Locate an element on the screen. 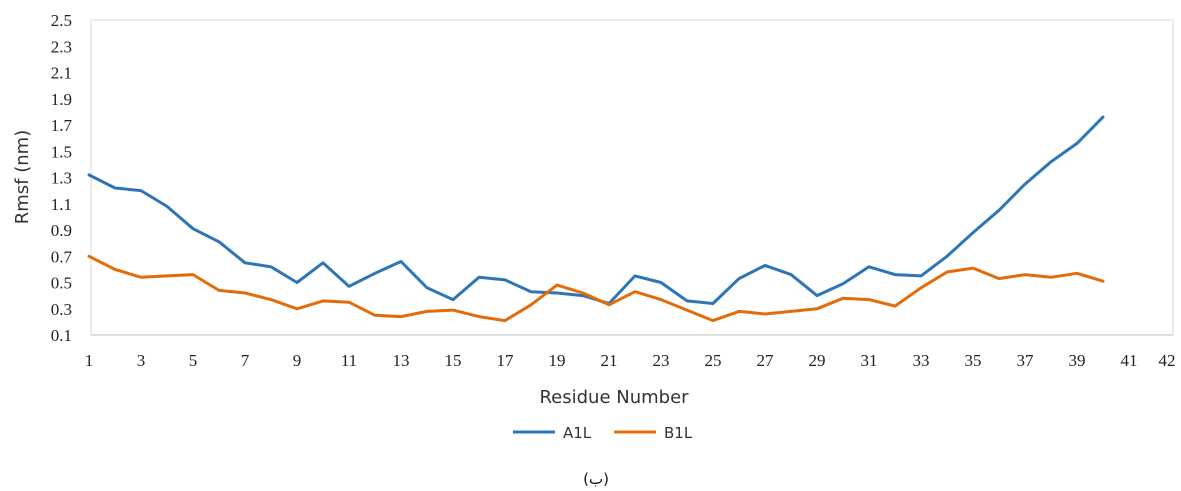 The image size is (1181, 491). x-tick-label: 19 is located at coordinates (557, 360).